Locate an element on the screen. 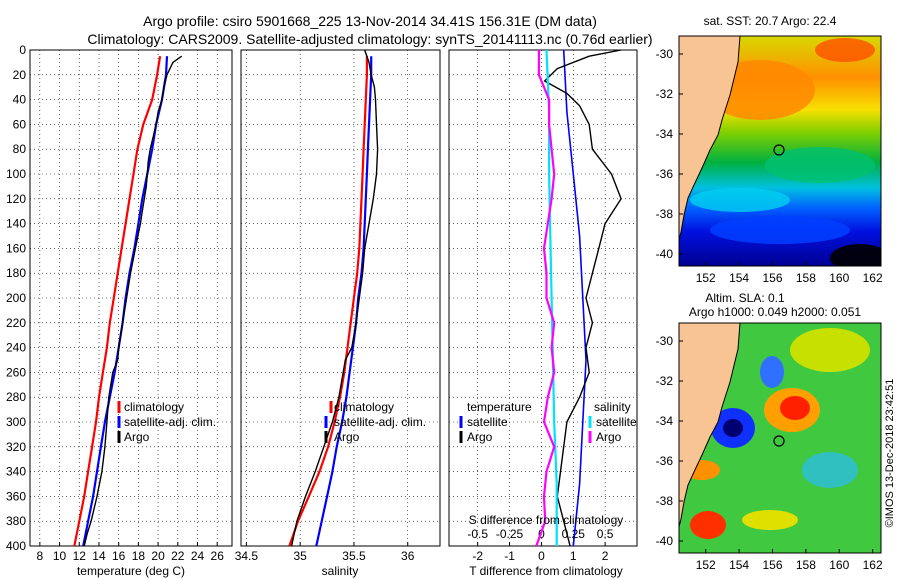 The image size is (900, 580). sla-argo-position-marker is located at coordinates (779, 441).